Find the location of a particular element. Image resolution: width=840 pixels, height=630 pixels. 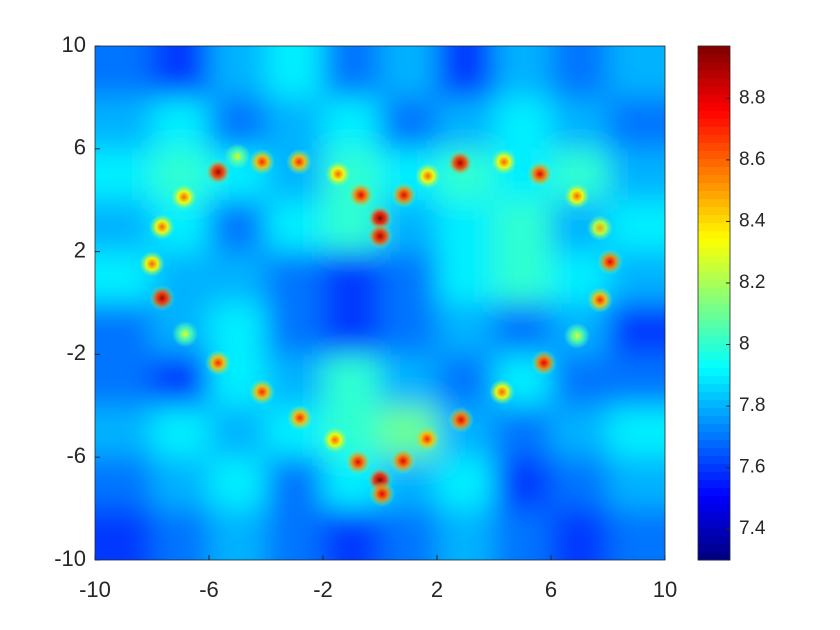

x-tick-label: 2 is located at coordinates (437, 589).